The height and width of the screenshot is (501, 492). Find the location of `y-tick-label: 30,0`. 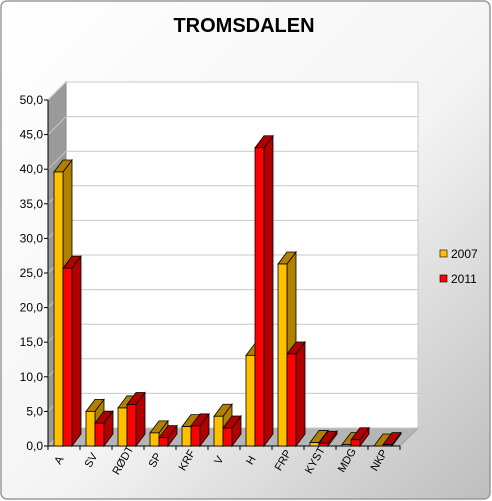

y-tick-label: 30,0 is located at coordinates (32, 238).